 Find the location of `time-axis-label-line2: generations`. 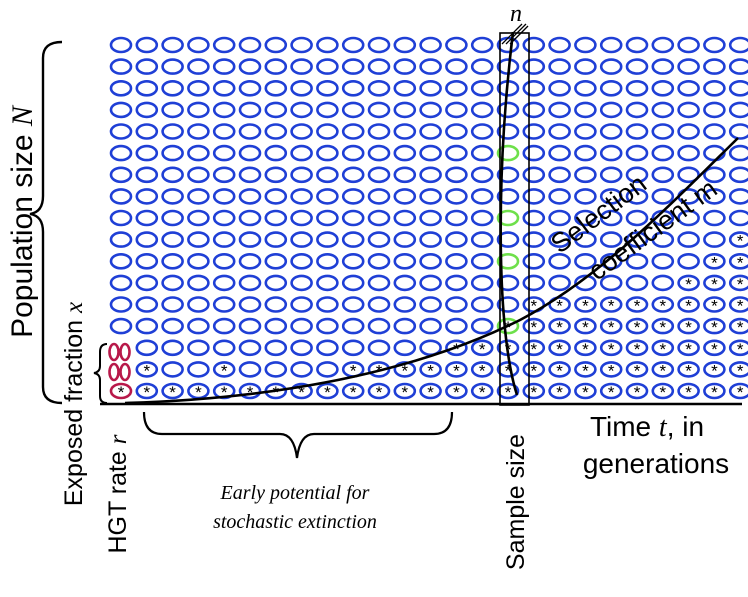

time-axis-label-line2: generations is located at coordinates (656, 463).